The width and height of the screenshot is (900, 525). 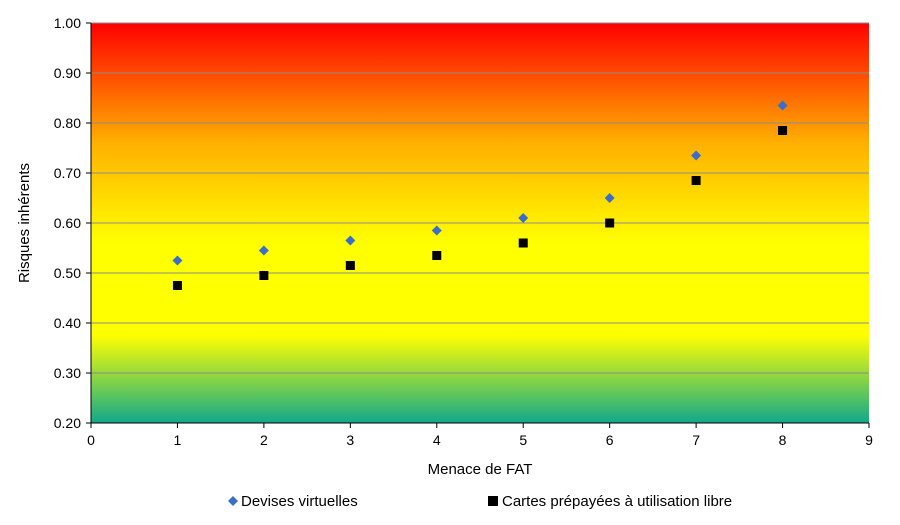 I want to click on y-axis-title: Risques inhérents, so click(x=24, y=223).